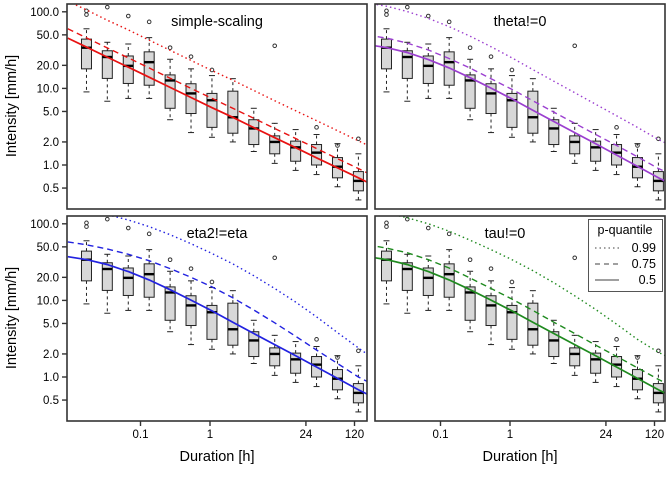 The width and height of the screenshot is (672, 485). I want to click on y-tick-label: 20.0, so click(48, 278).